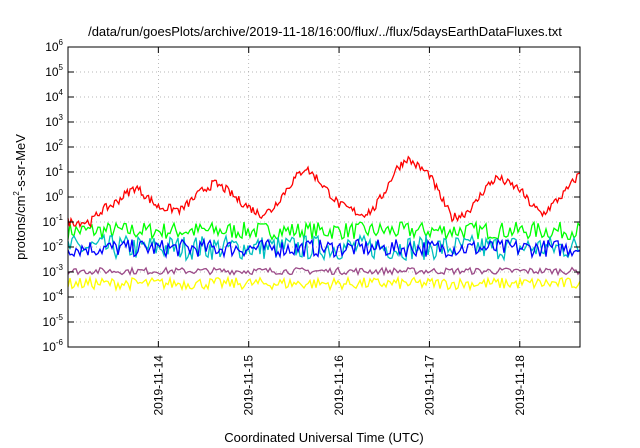 This screenshot has width=640, height=448. I want to click on y-tick-label: 10³, so click(54, 121).